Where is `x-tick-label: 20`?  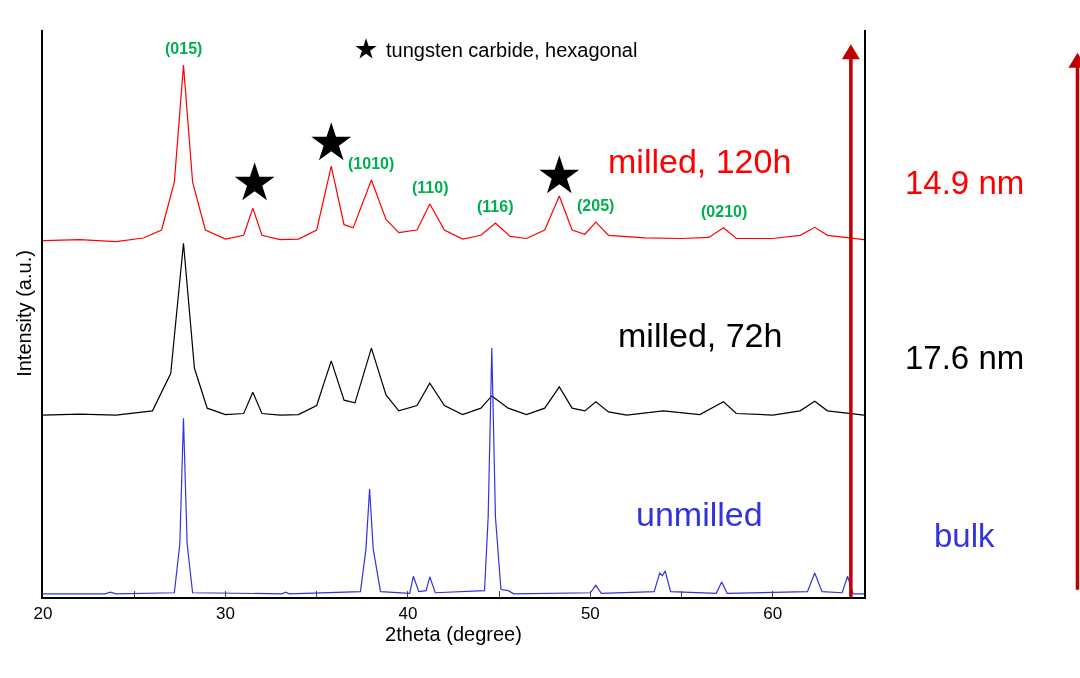
x-tick-label: 20 is located at coordinates (43, 614).